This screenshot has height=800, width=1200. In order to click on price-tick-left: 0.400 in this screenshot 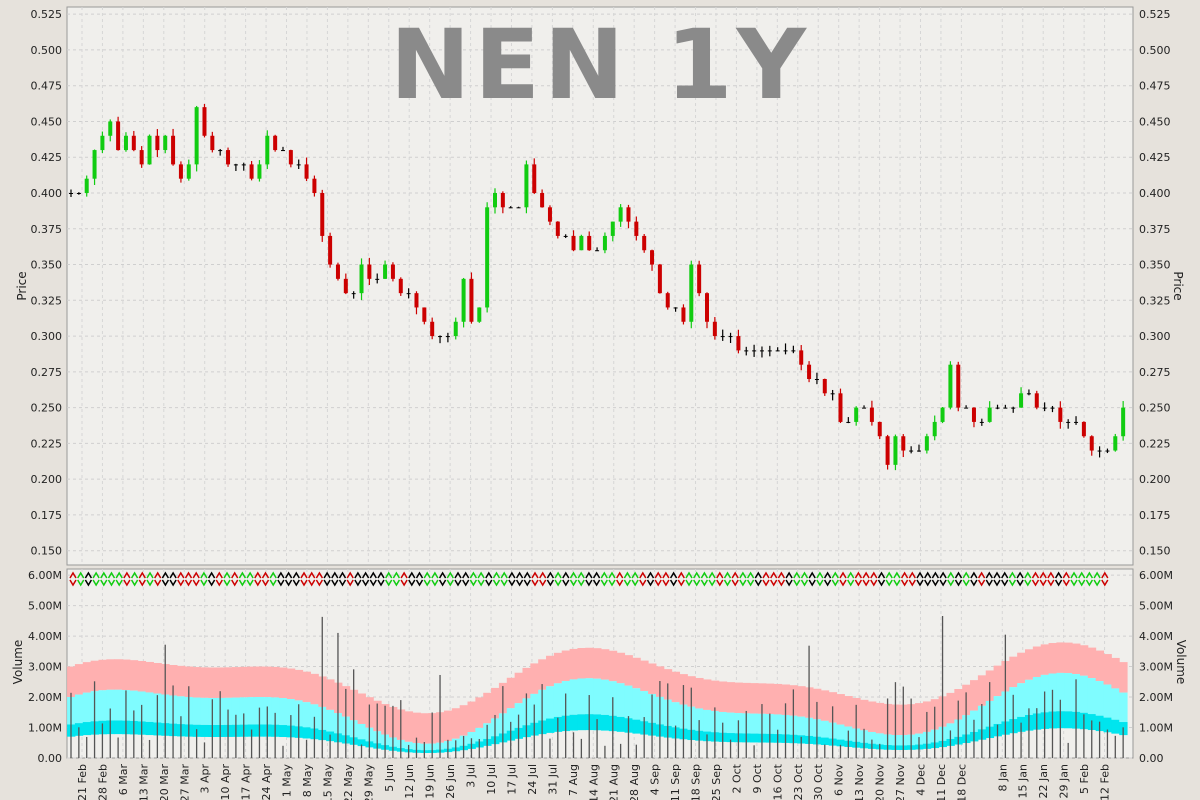, I will do `click(47, 193)`.